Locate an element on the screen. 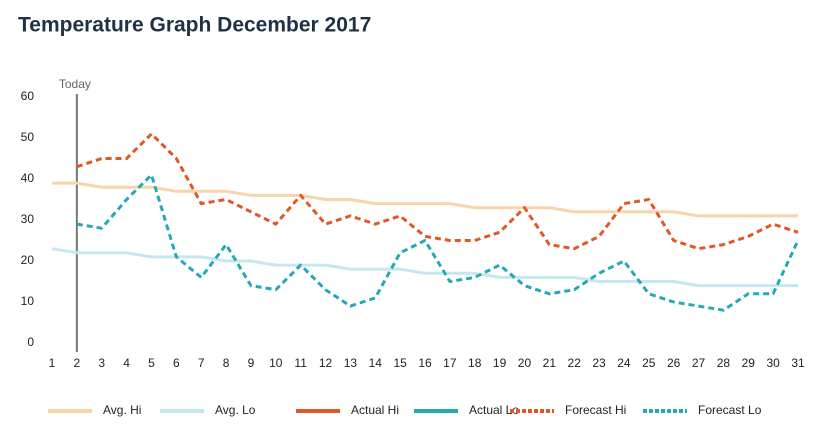 This screenshot has width=825, height=433. x-tick-label: 22 is located at coordinates (575, 363).